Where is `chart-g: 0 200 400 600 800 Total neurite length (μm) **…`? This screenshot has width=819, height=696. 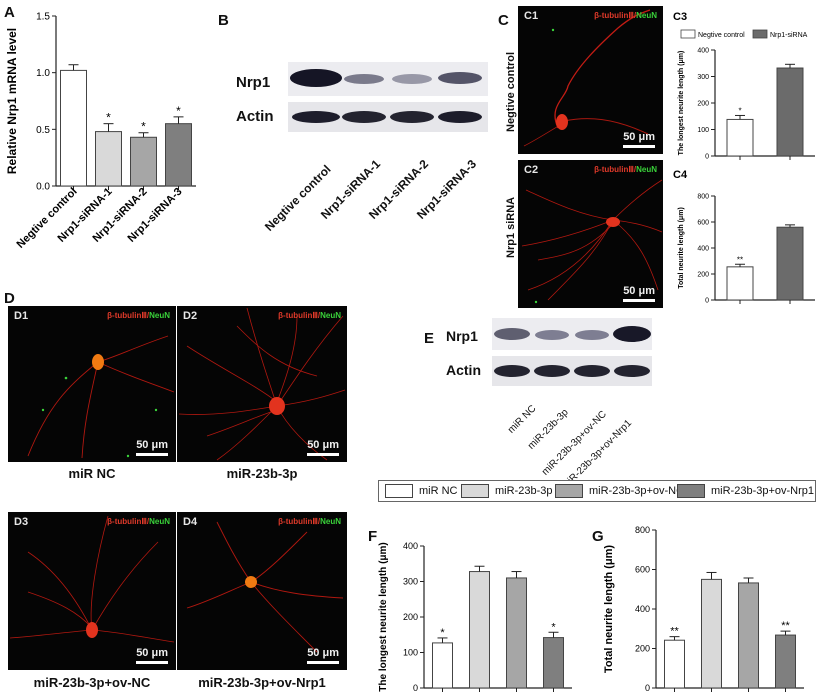
chart-g: 0 200 400 600 800 Total neurite length (μm) **… is located at coordinates (703, 609).